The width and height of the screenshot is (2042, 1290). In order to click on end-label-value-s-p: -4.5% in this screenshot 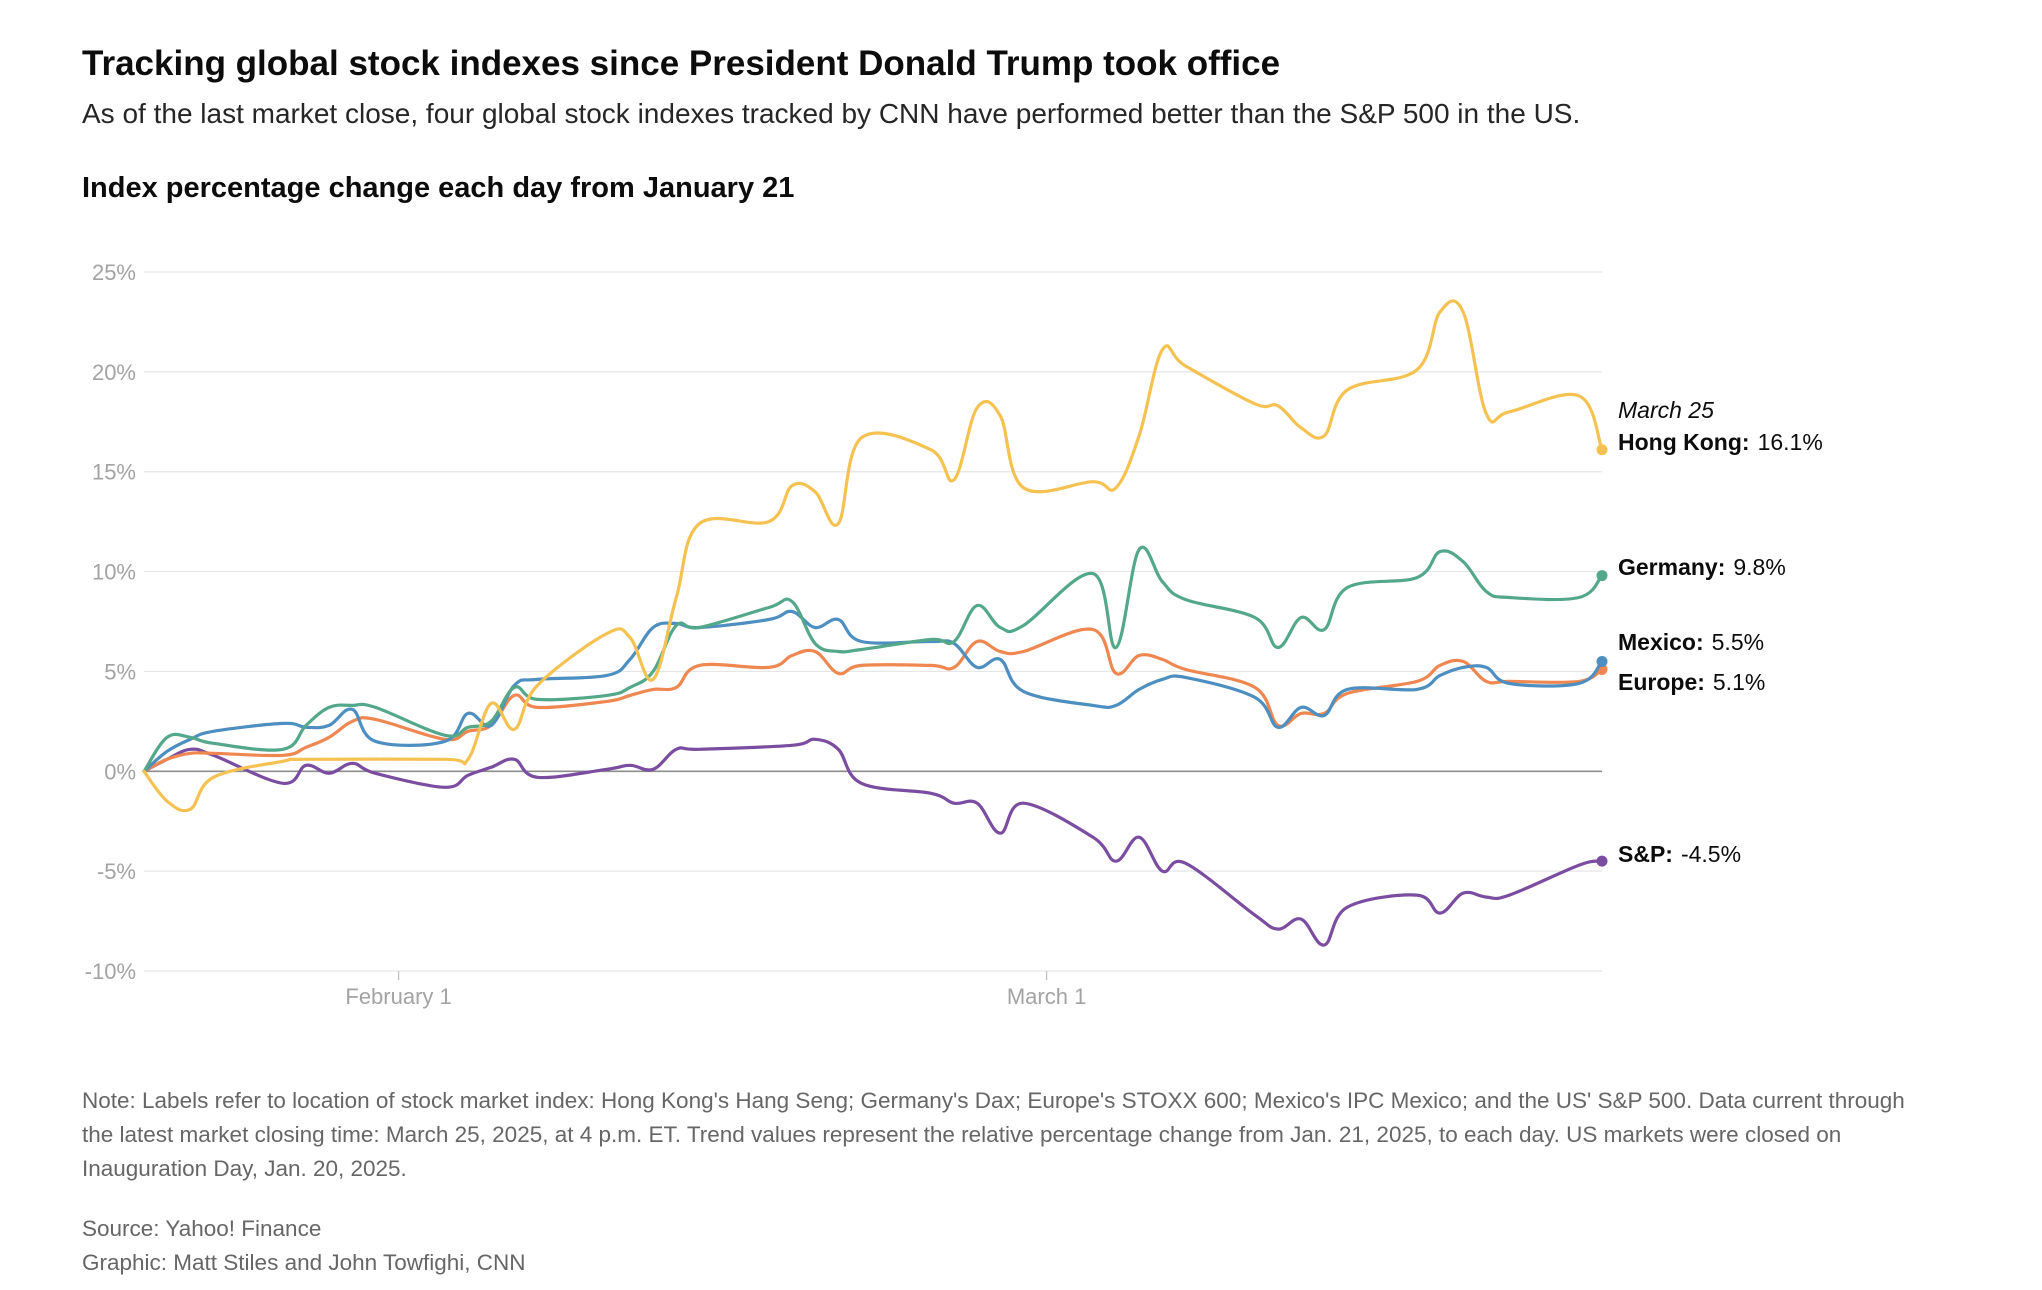, I will do `click(1711, 854)`.